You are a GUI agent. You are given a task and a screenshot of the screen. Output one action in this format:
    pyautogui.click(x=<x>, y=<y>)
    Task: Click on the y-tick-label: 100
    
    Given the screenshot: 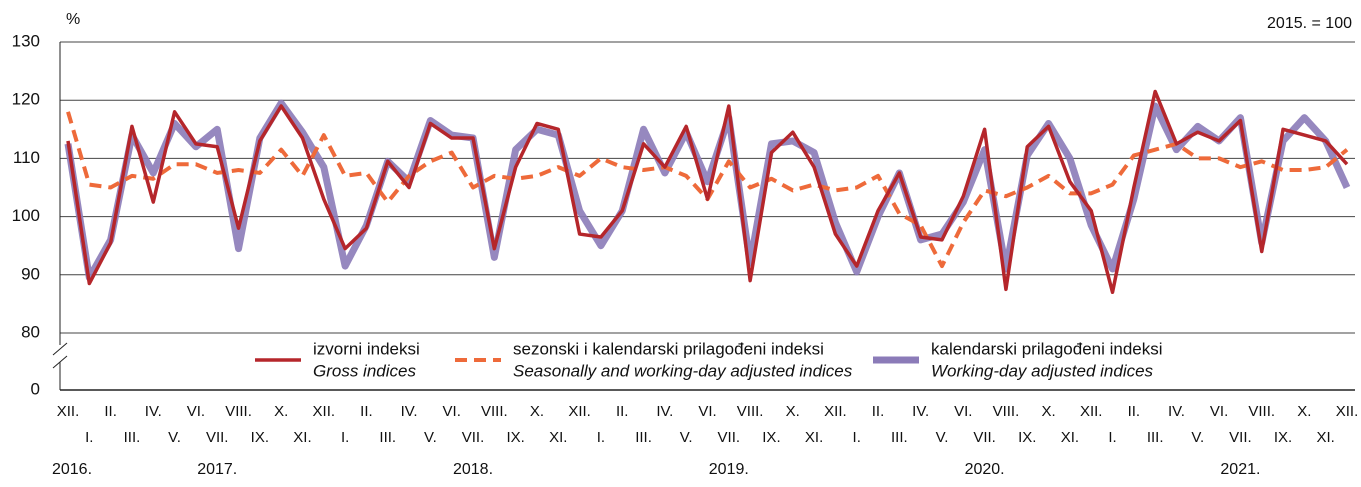 What is the action you would take?
    pyautogui.click(x=26, y=215)
    